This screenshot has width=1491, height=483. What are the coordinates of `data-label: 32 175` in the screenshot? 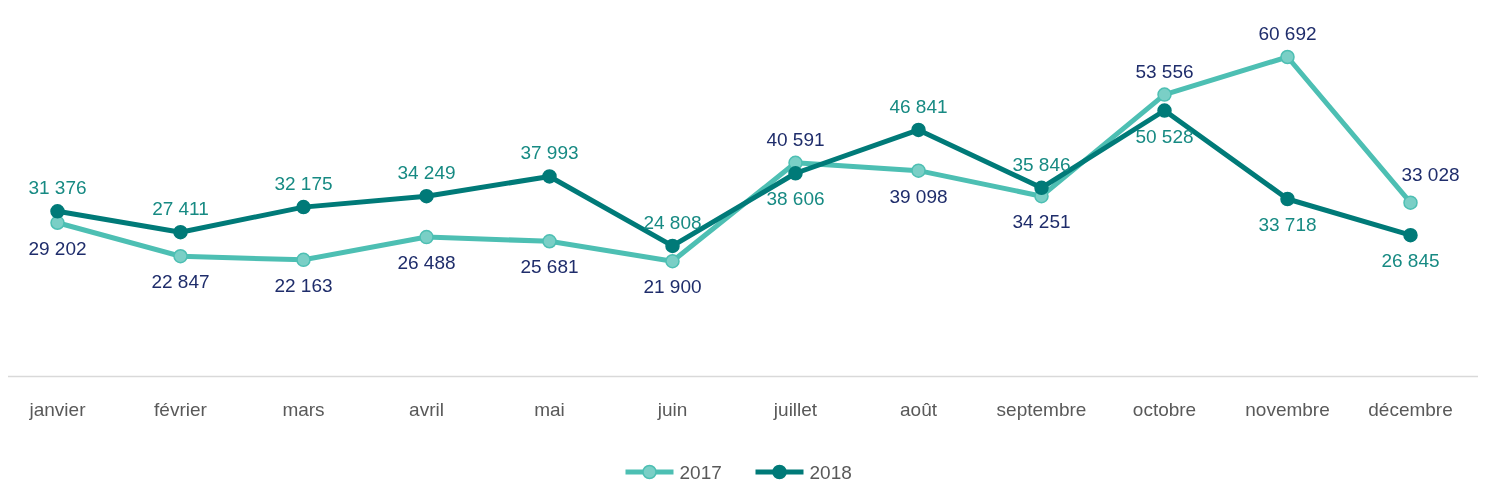 It's located at (303, 184).